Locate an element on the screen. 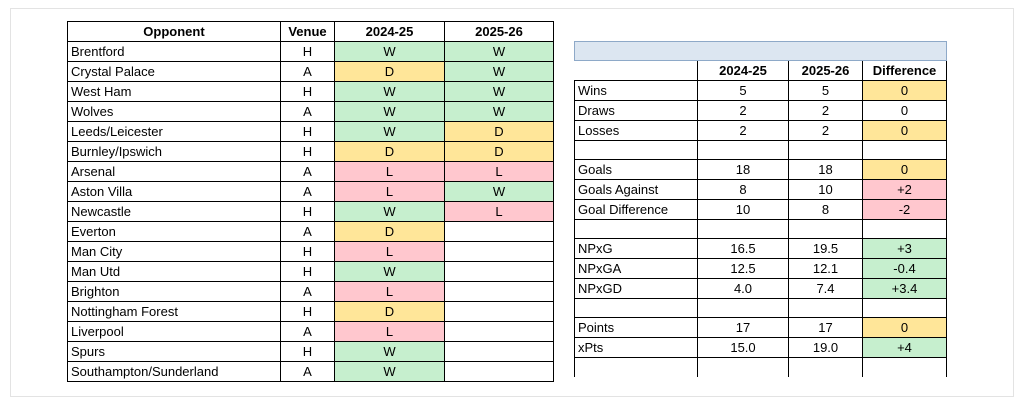  summary-2024-25-cell: 16.5 is located at coordinates (743, 248).